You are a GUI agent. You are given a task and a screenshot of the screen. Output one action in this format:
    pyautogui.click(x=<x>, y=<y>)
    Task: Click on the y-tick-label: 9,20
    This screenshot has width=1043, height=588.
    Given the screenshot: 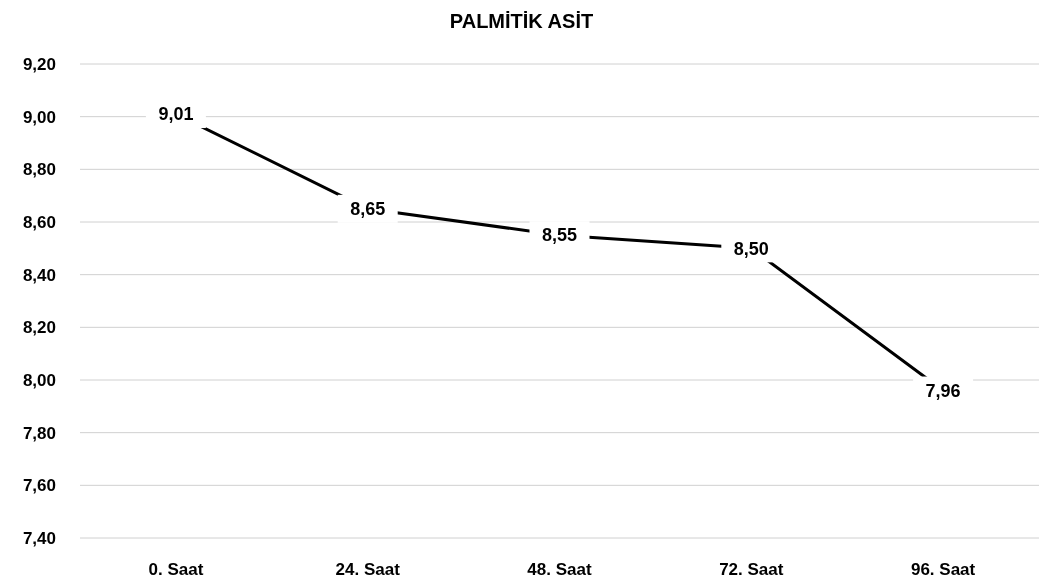 What is the action you would take?
    pyautogui.click(x=39, y=64)
    